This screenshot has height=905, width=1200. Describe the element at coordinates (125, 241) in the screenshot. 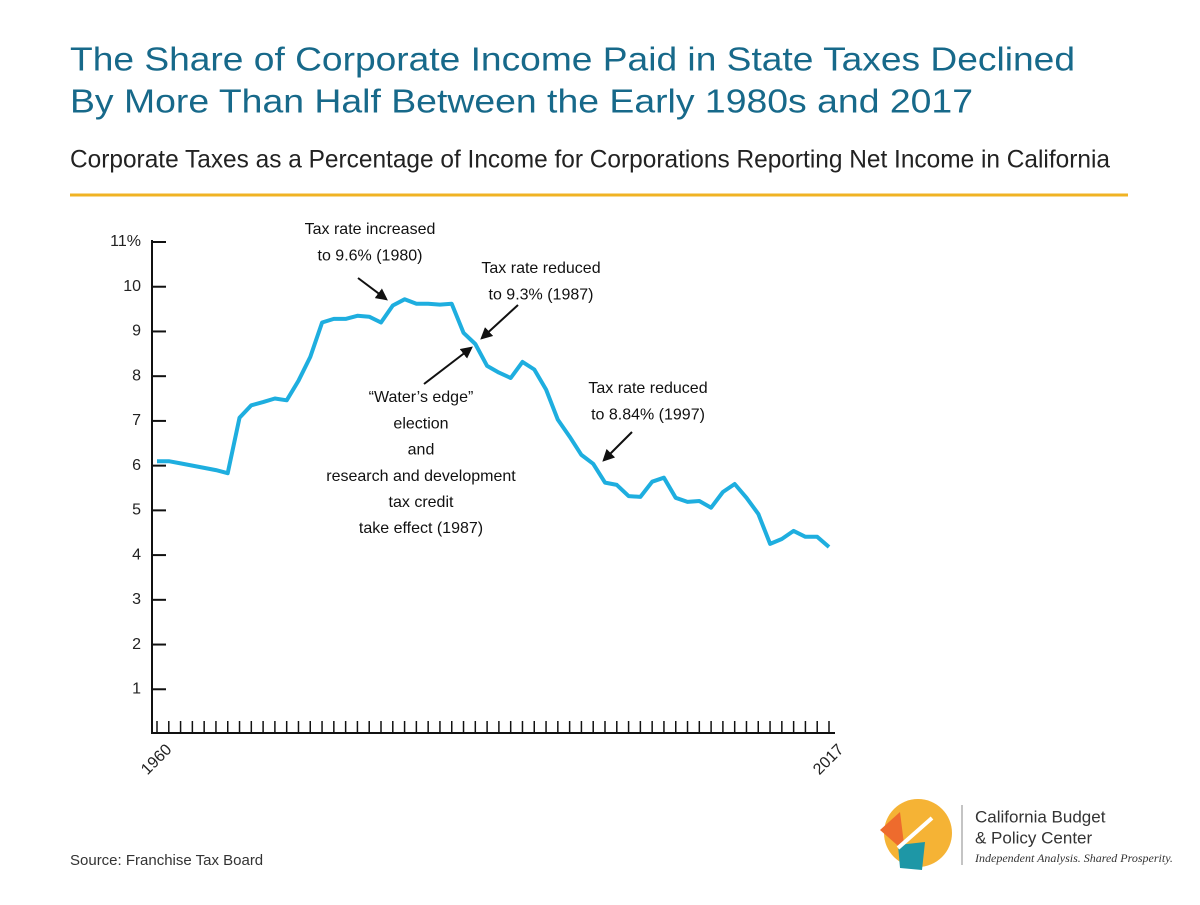

I see `y-tick-label: 11%` at that location.